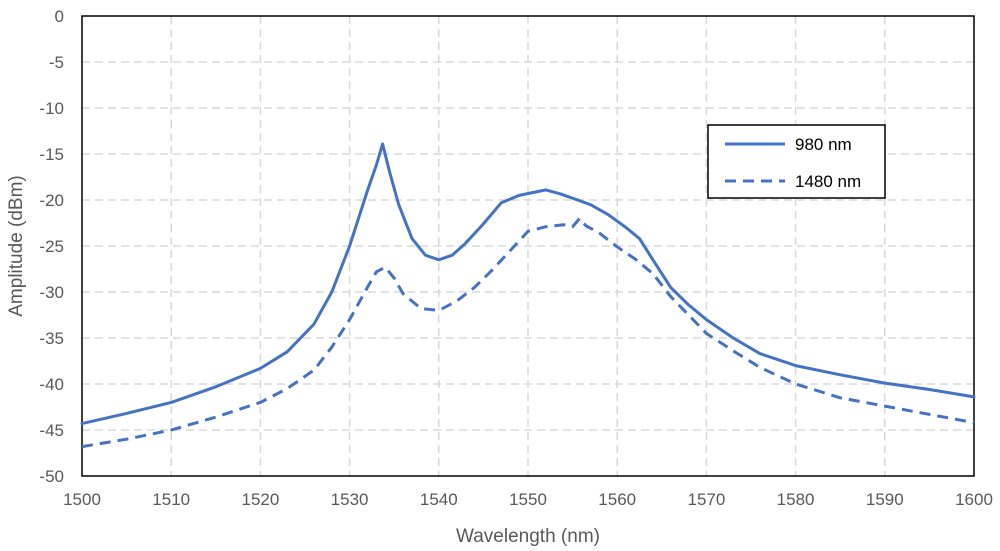 The width and height of the screenshot is (1000, 551). I want to click on y-tick-label: 0, so click(59, 16).